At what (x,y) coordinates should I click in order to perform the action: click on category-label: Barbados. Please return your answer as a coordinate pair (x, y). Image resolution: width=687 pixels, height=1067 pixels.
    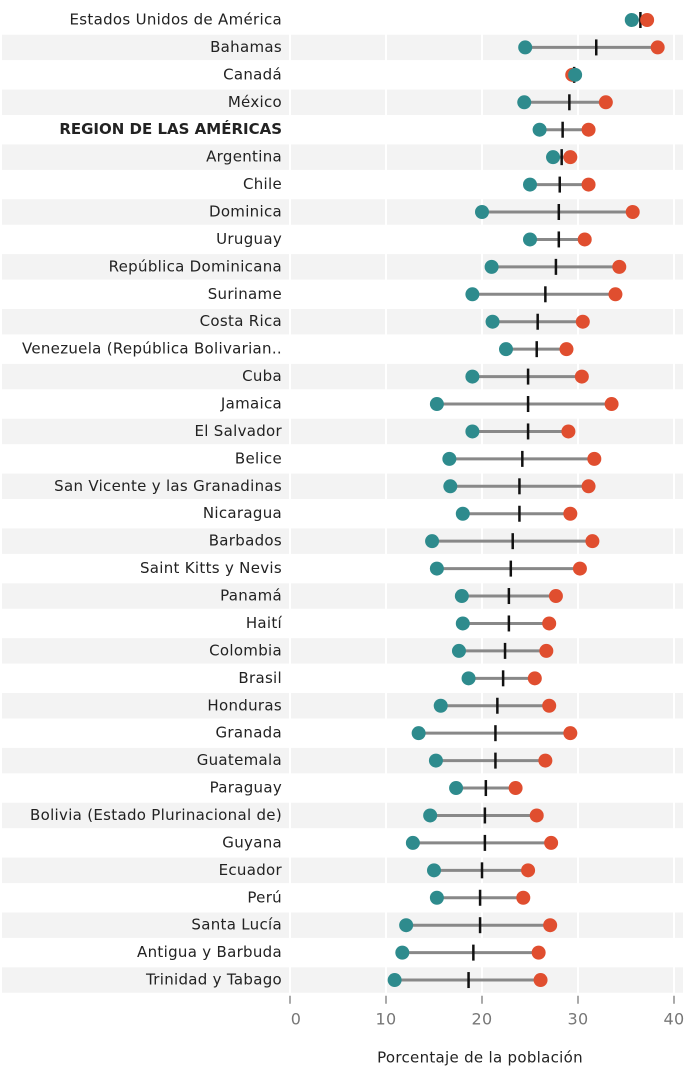
    Looking at the image, I should click on (245, 541).